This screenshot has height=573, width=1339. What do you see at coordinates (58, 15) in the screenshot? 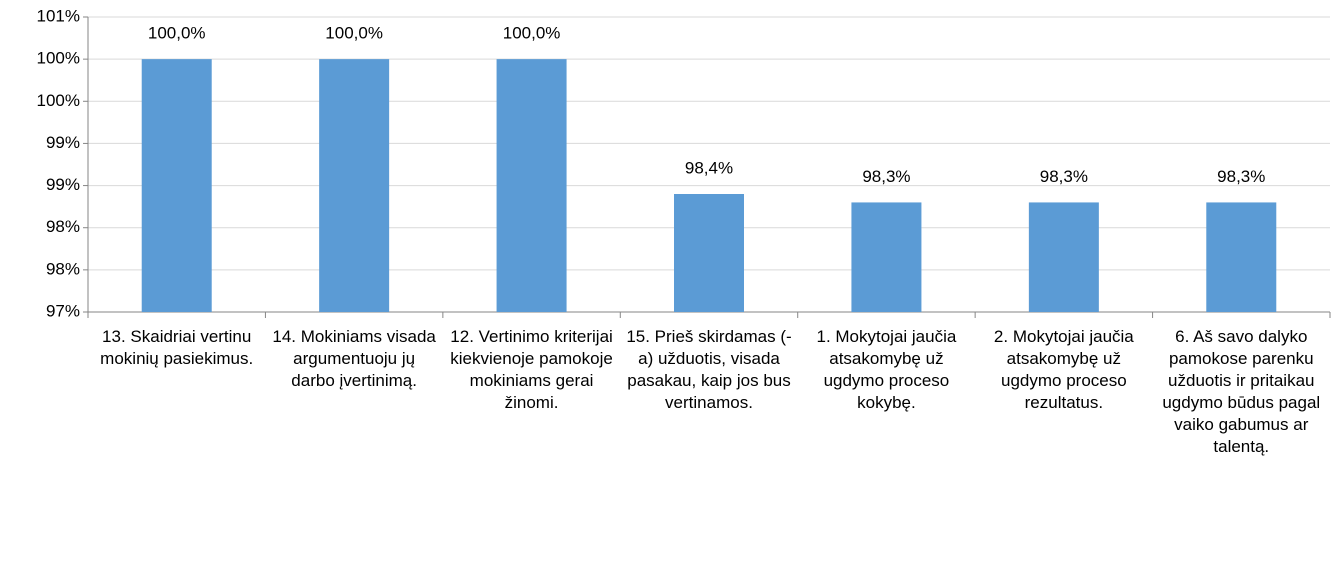
I see `y-tick-label: 101%` at bounding box center [58, 15].